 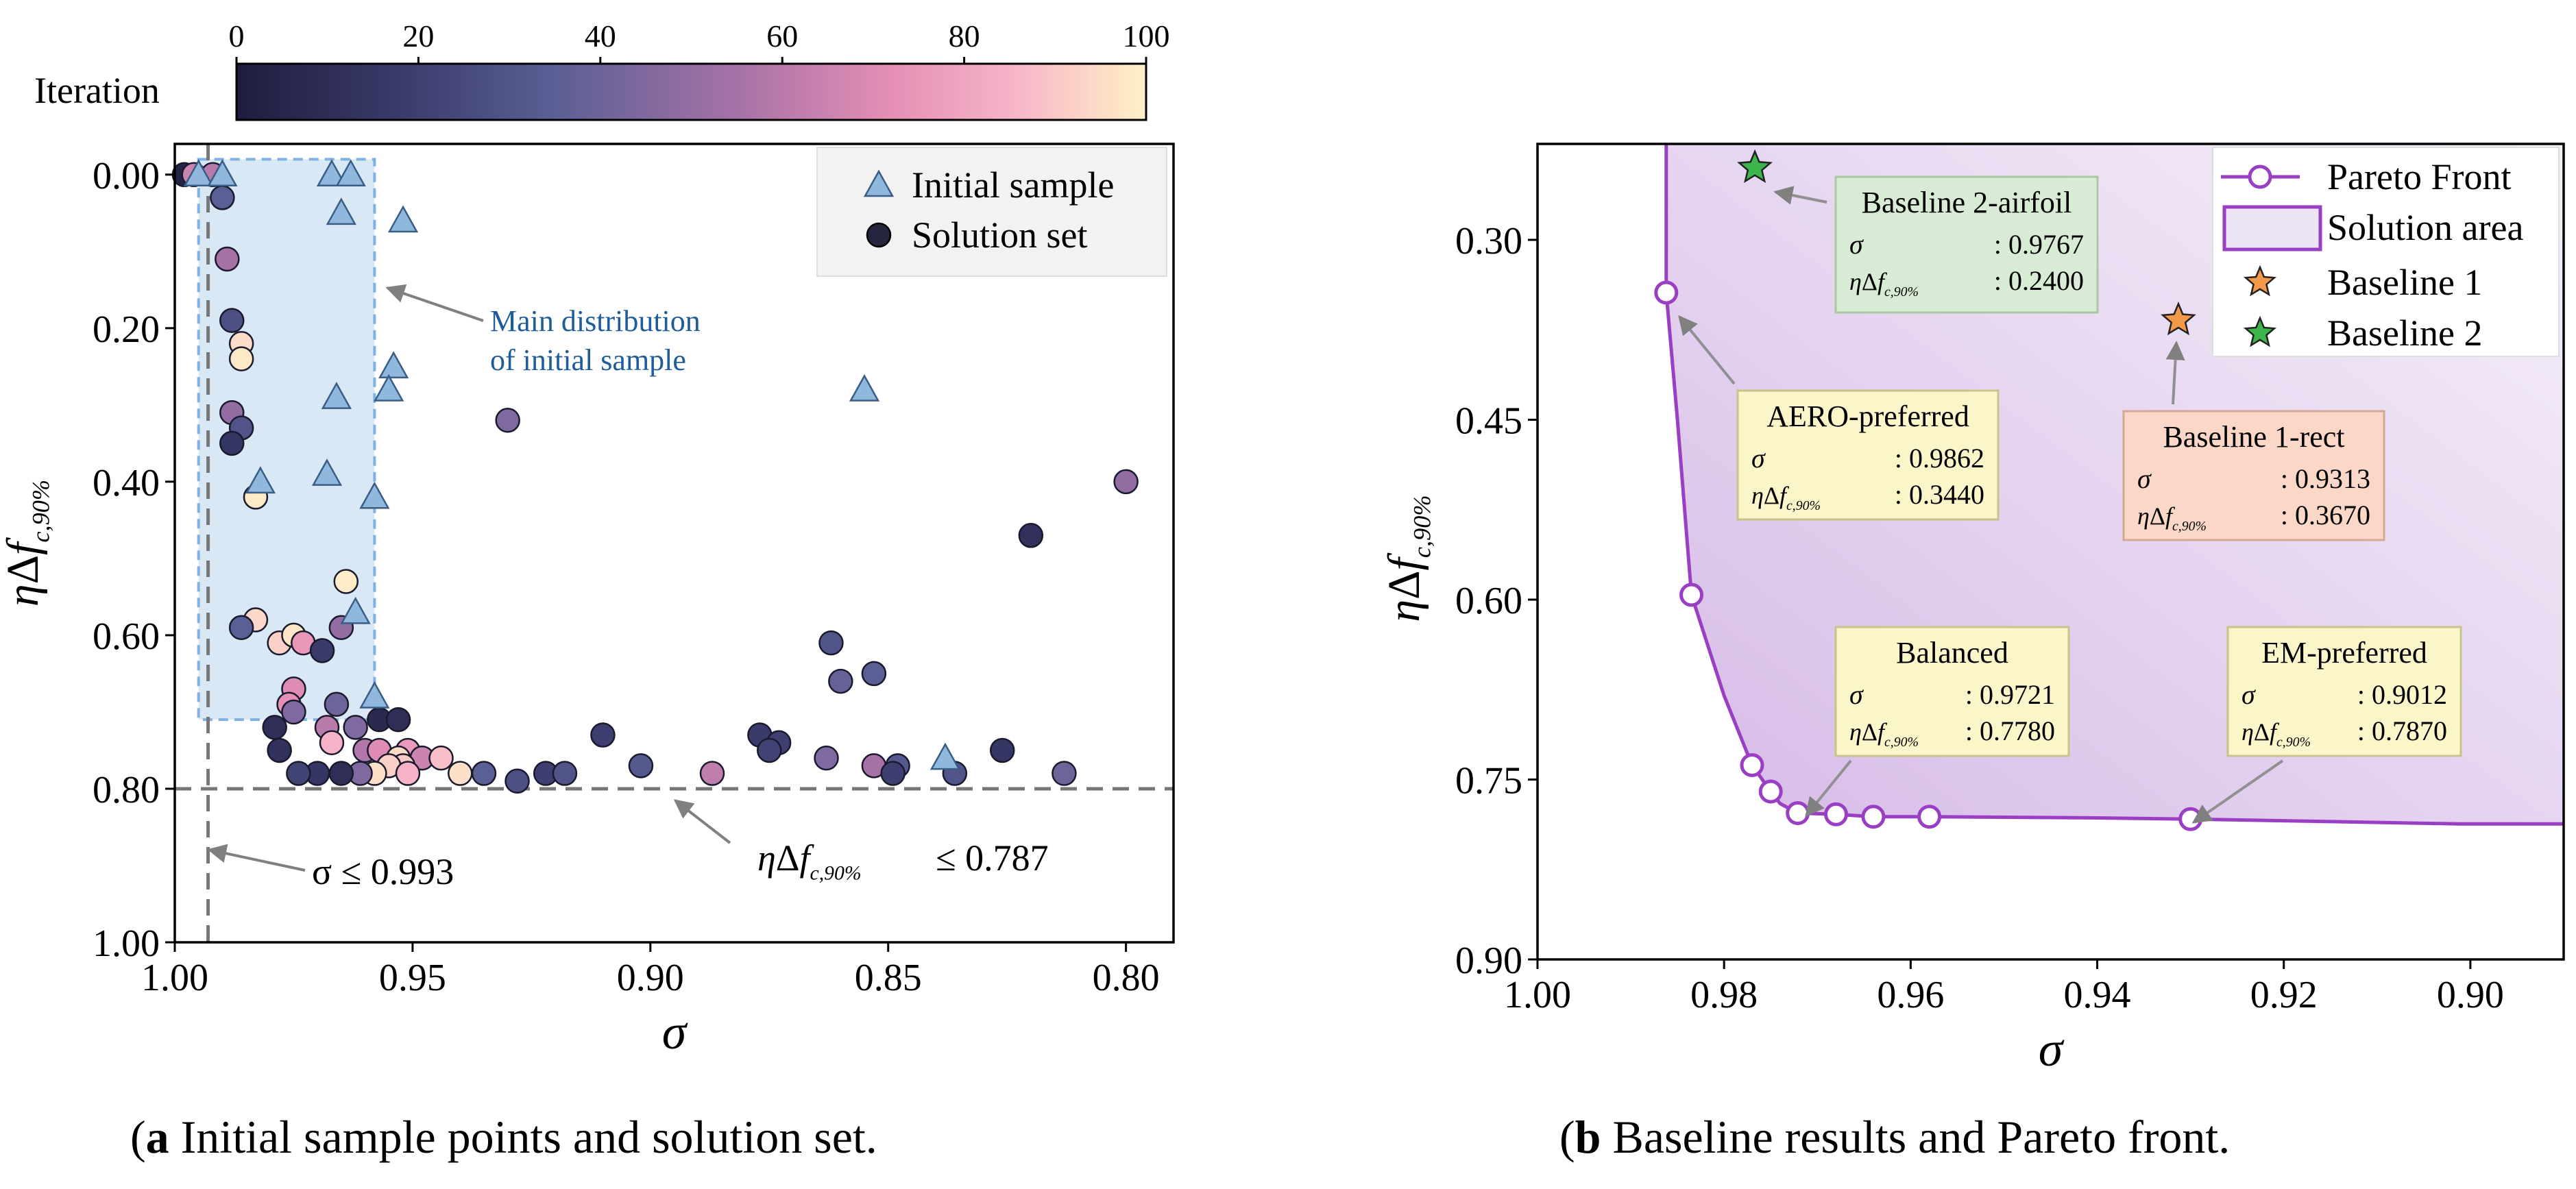 What do you see at coordinates (97, 90) in the screenshot?
I see `colorbar-label: Iteration` at bounding box center [97, 90].